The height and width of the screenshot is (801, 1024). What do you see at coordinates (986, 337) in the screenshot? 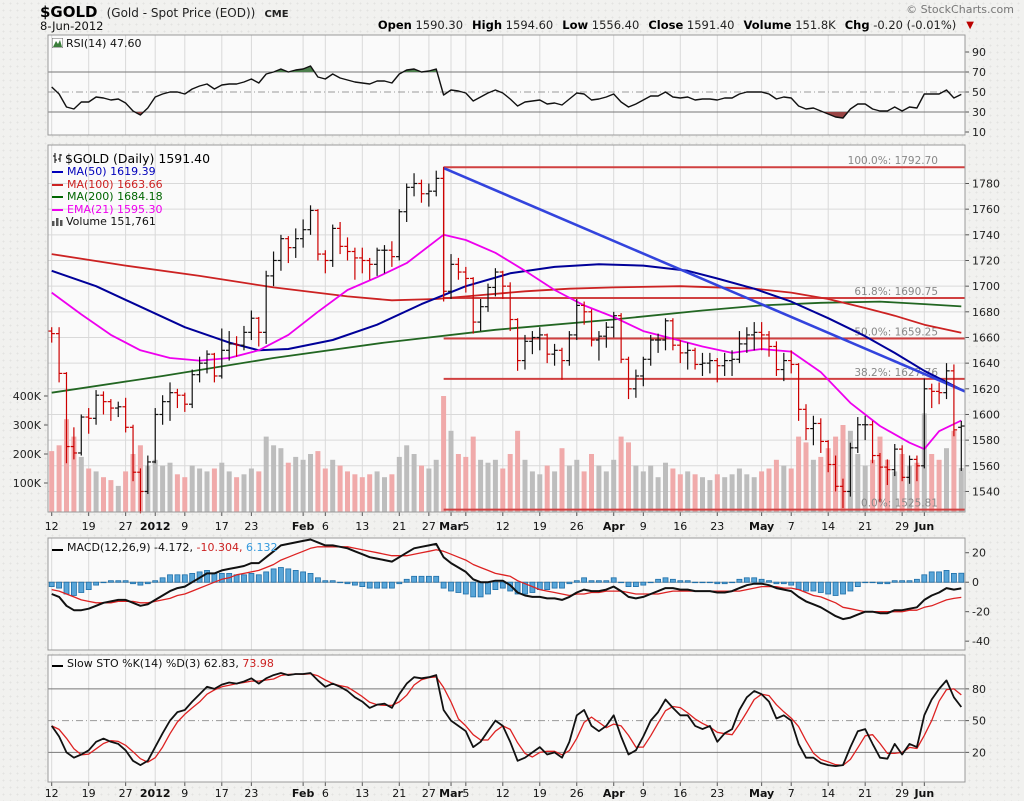
I see `svg-text: 1660` at bounding box center [986, 337].